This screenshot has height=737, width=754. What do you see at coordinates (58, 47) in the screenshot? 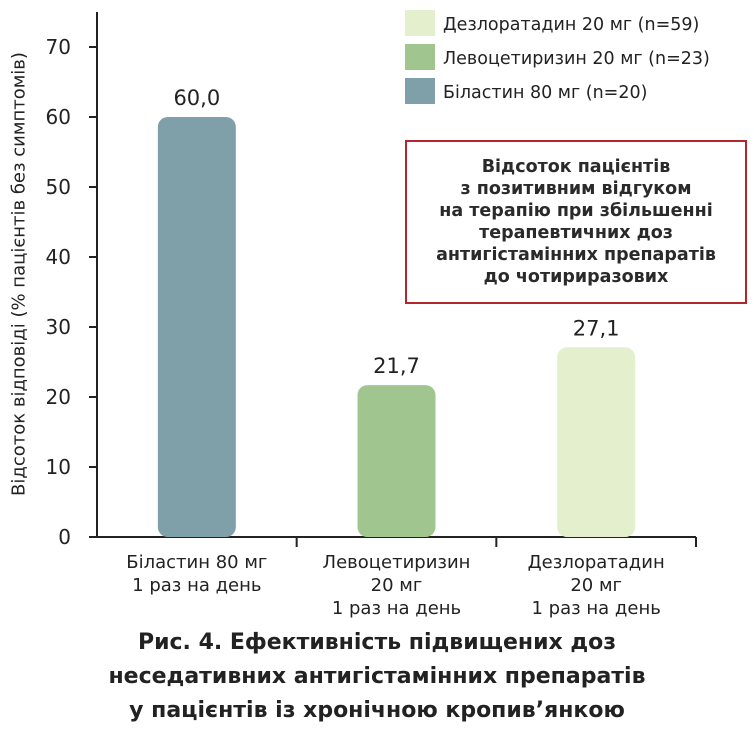
I see `y-tick-label: 70` at bounding box center [58, 47].